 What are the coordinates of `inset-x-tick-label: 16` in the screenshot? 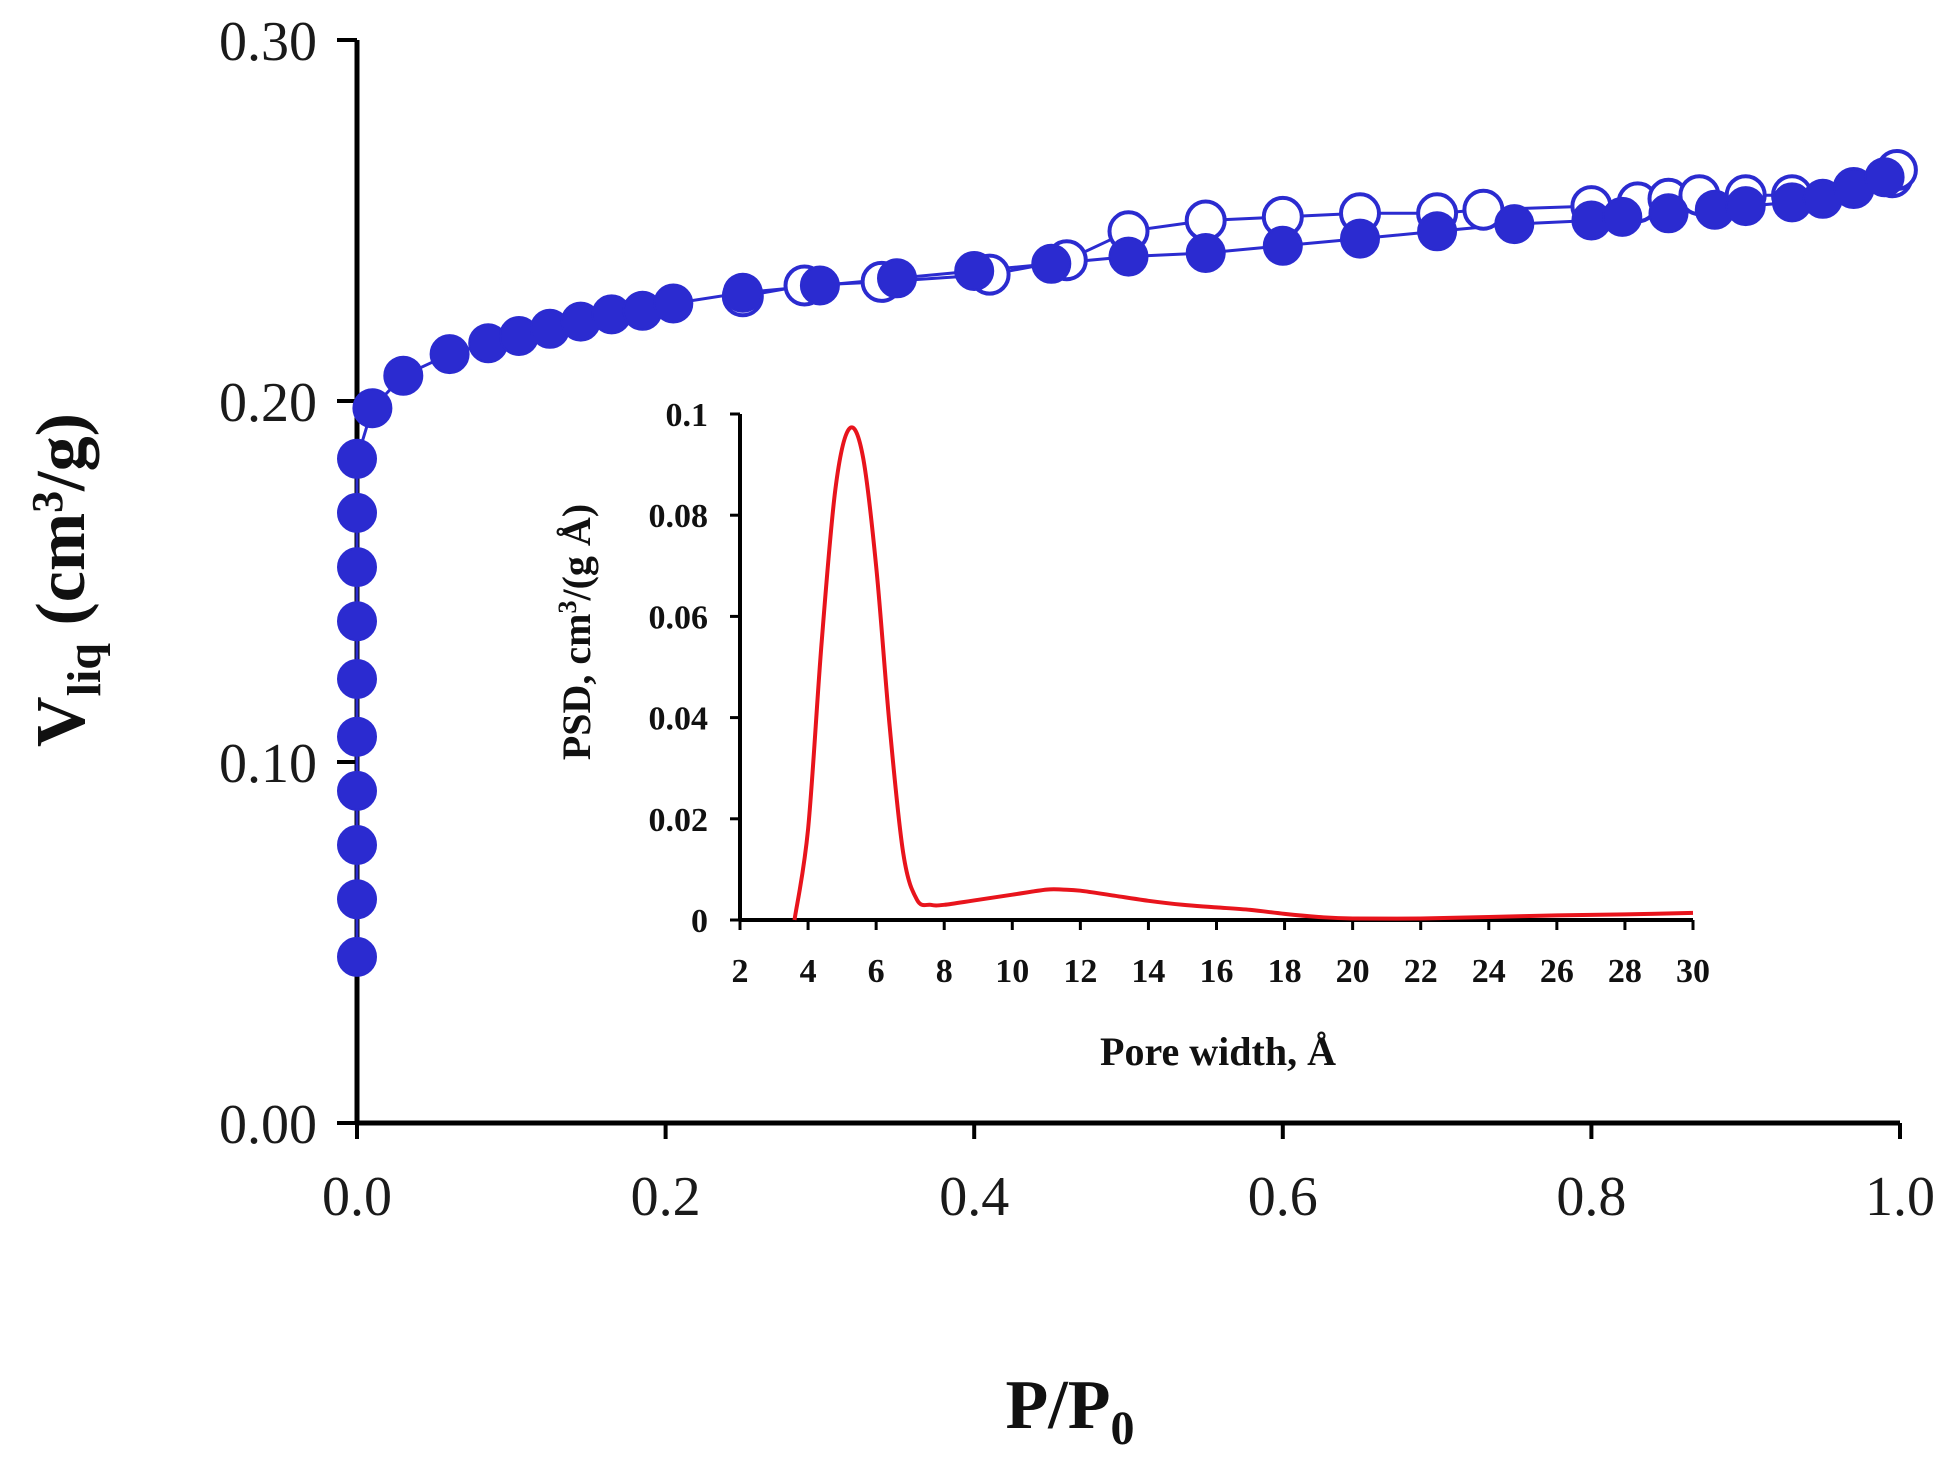 It's located at (1217, 971).